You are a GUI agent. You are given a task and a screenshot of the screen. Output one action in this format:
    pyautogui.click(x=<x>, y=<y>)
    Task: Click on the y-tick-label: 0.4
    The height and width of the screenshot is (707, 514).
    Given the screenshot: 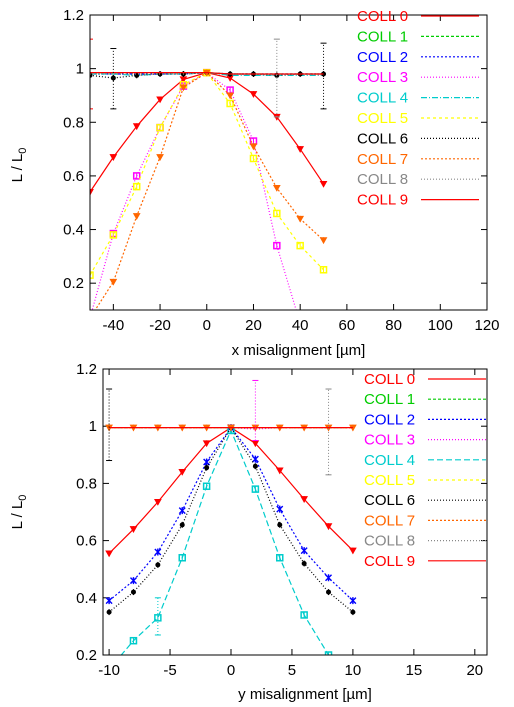 What is the action you would take?
    pyautogui.click(x=73, y=230)
    